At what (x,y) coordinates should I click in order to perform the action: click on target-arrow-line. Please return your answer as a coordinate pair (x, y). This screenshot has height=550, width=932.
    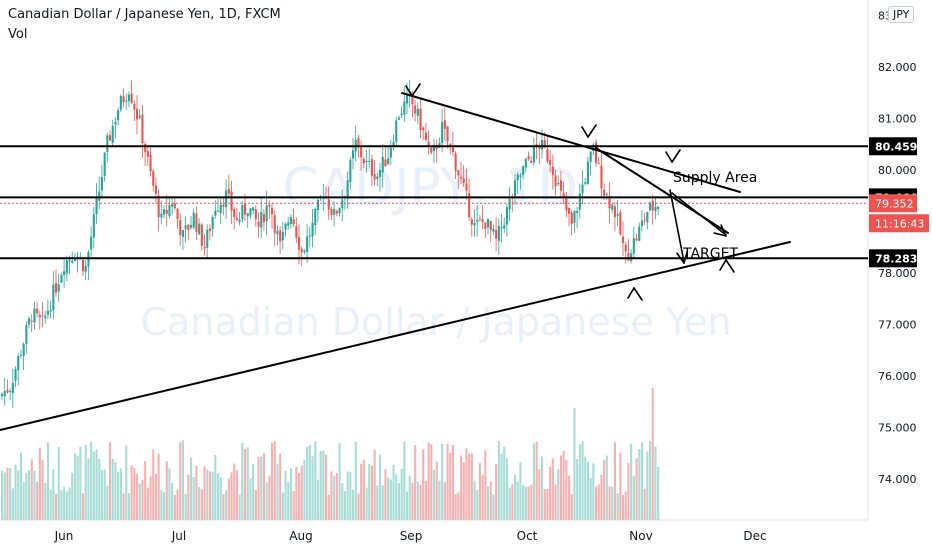
    Looking at the image, I should click on (677, 226).